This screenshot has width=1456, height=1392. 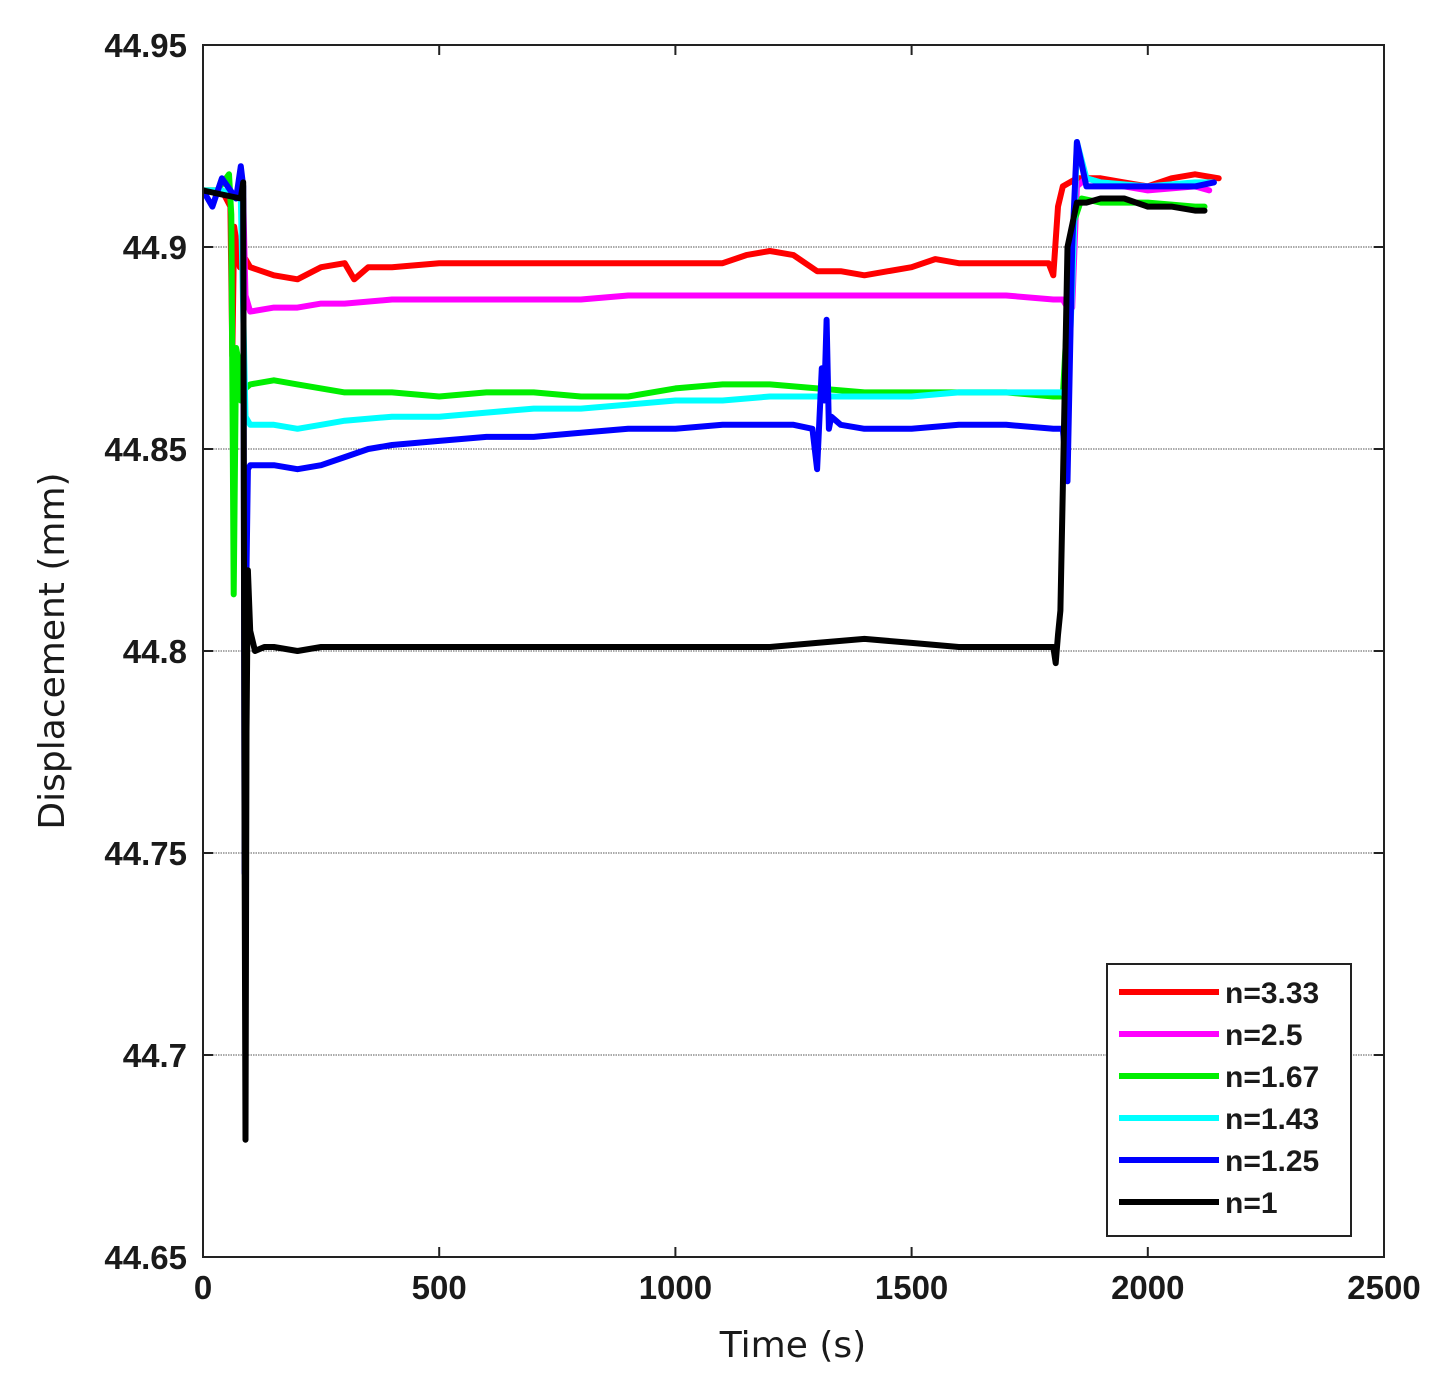 What do you see at coordinates (155, 651) in the screenshot?
I see `y-tick-label: 44.8` at bounding box center [155, 651].